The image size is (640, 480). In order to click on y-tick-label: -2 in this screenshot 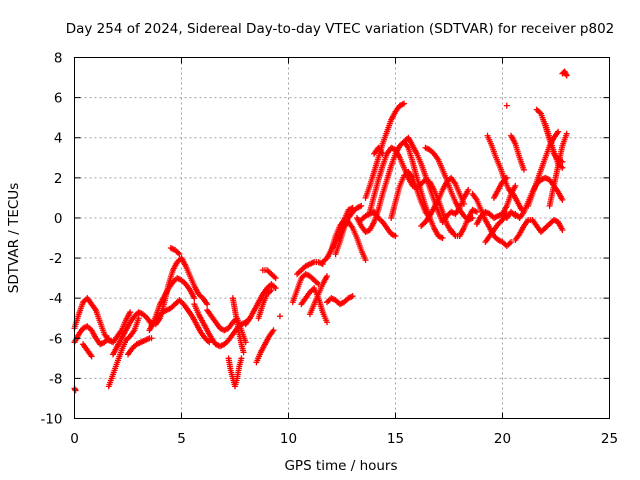, I will do `click(55, 259)`.